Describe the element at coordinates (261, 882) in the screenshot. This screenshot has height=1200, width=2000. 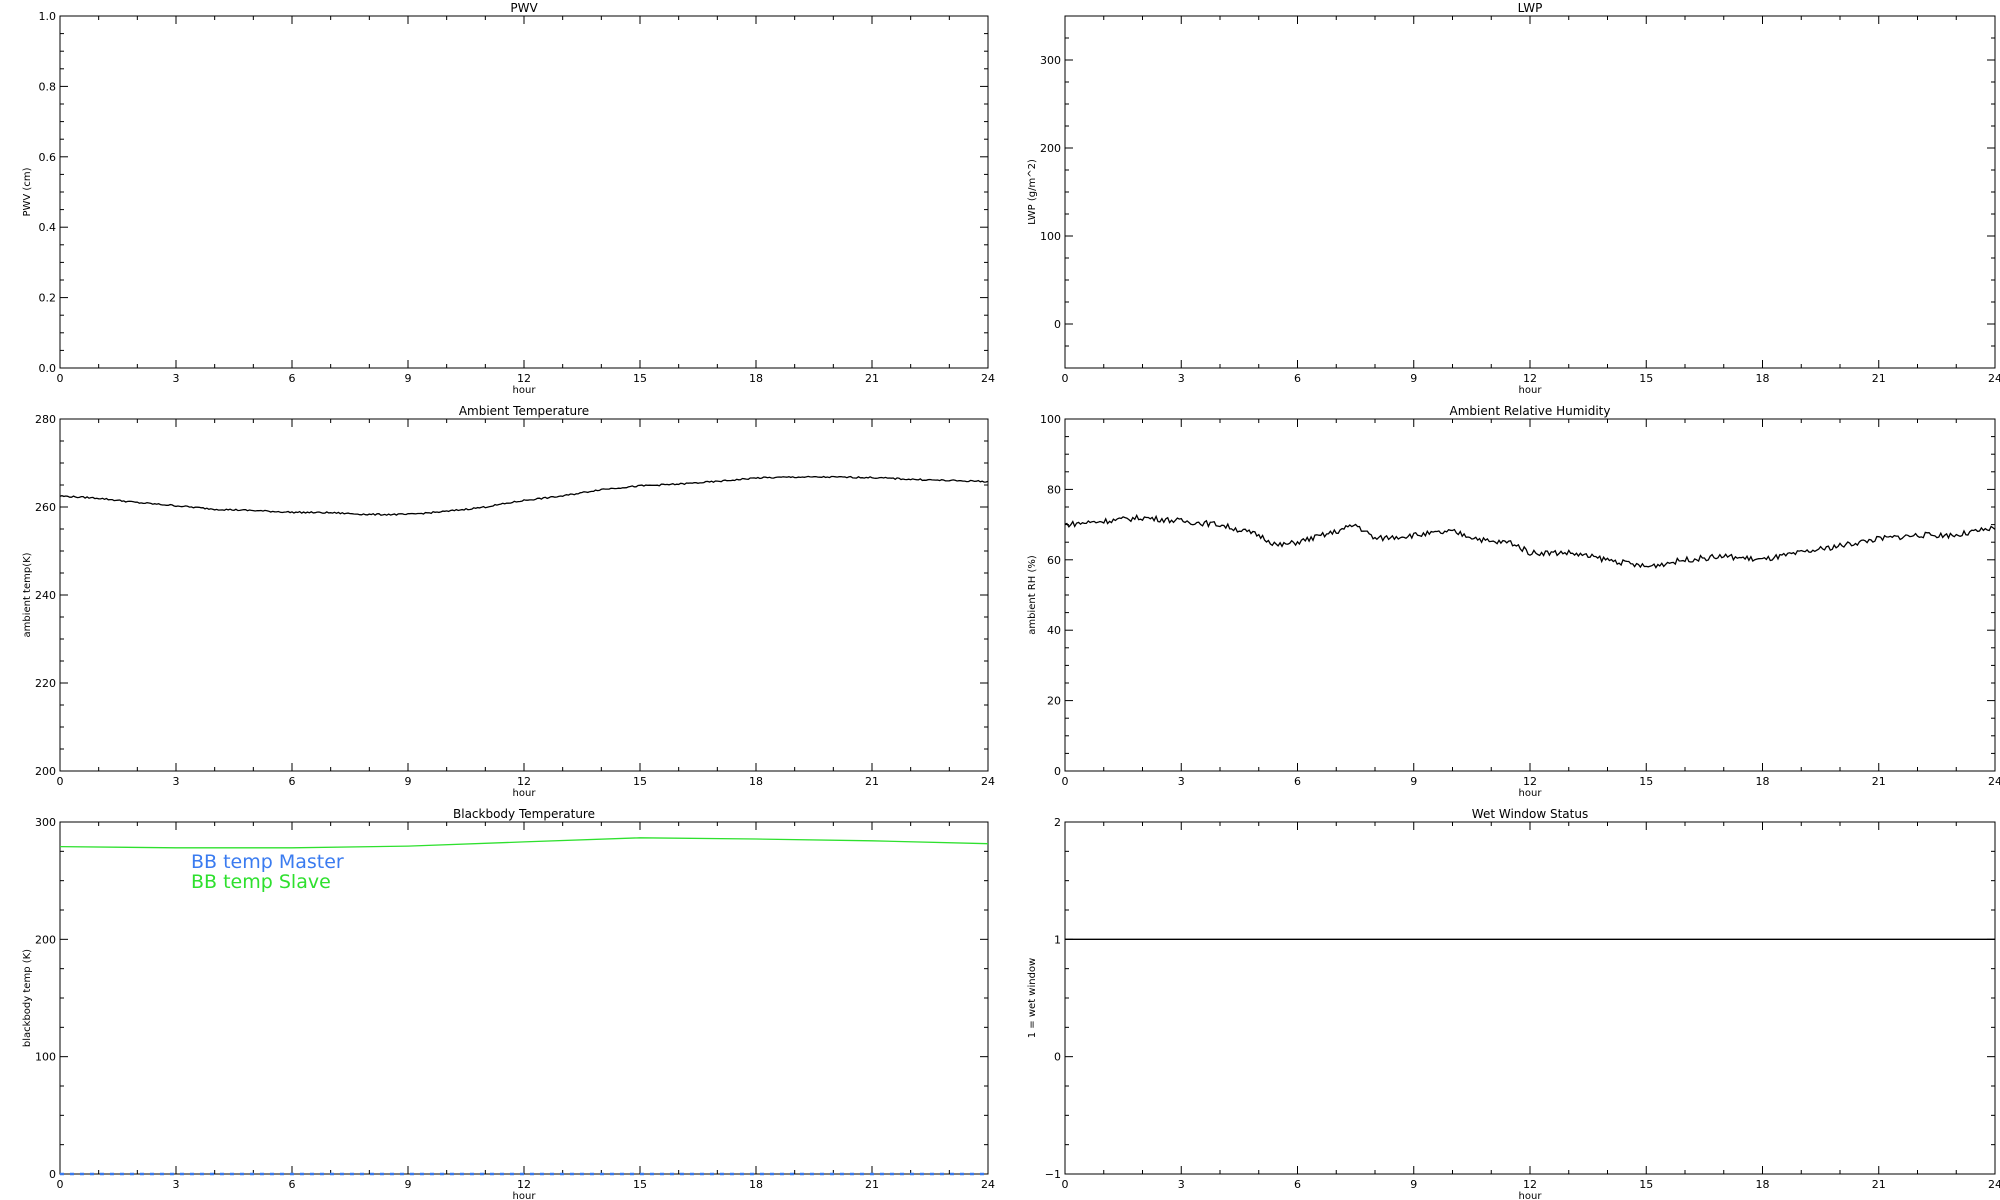
I see `legend-entry: BB temp Slave` at that location.